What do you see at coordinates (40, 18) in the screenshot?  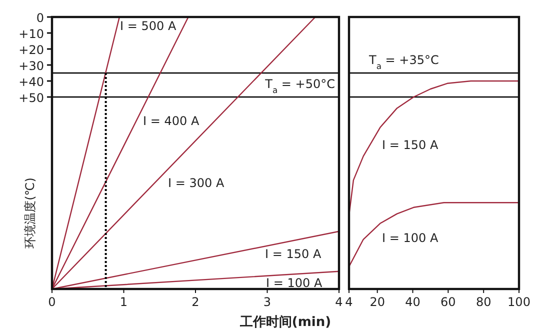 I see `y-tick-label: 0` at bounding box center [40, 18].